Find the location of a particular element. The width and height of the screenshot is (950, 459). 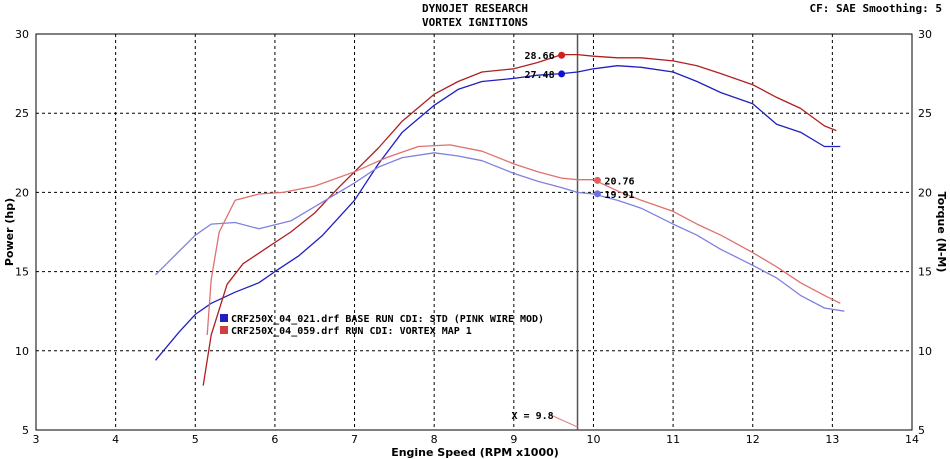

x-tick-label: 5 is located at coordinates (195, 439).